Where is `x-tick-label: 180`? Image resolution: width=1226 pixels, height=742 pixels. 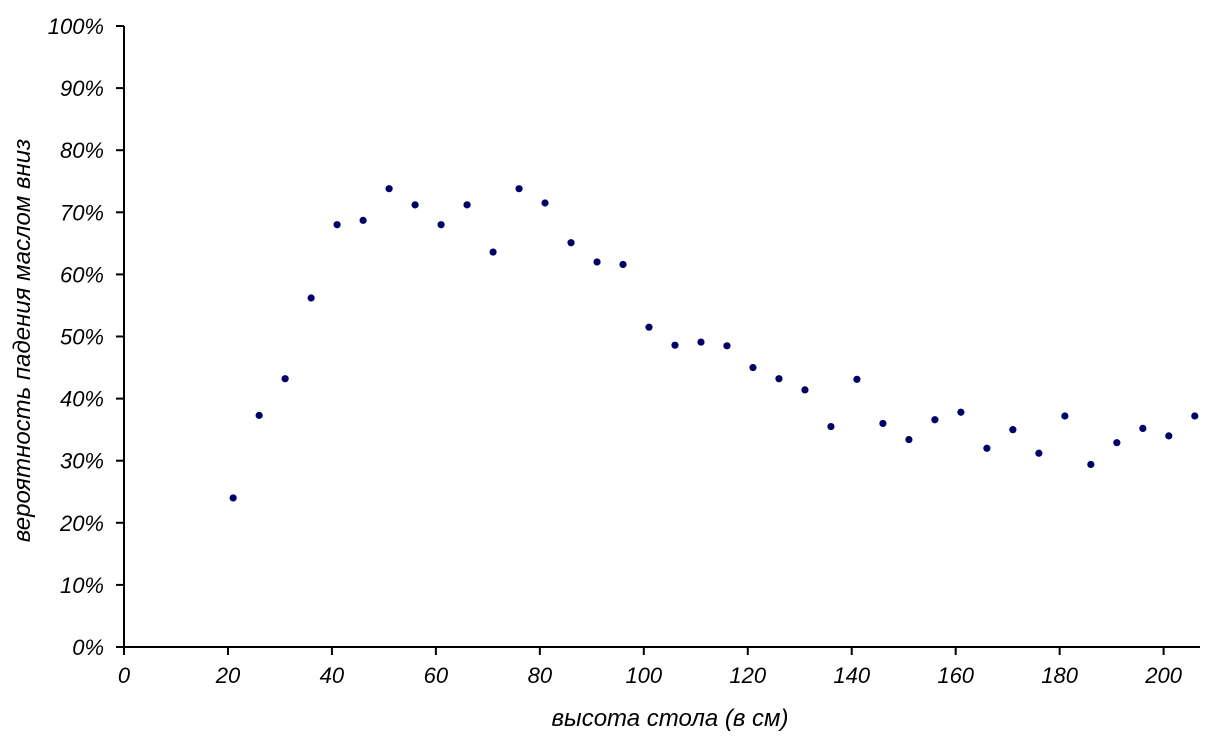
x-tick-label: 180 is located at coordinates (1059, 675).